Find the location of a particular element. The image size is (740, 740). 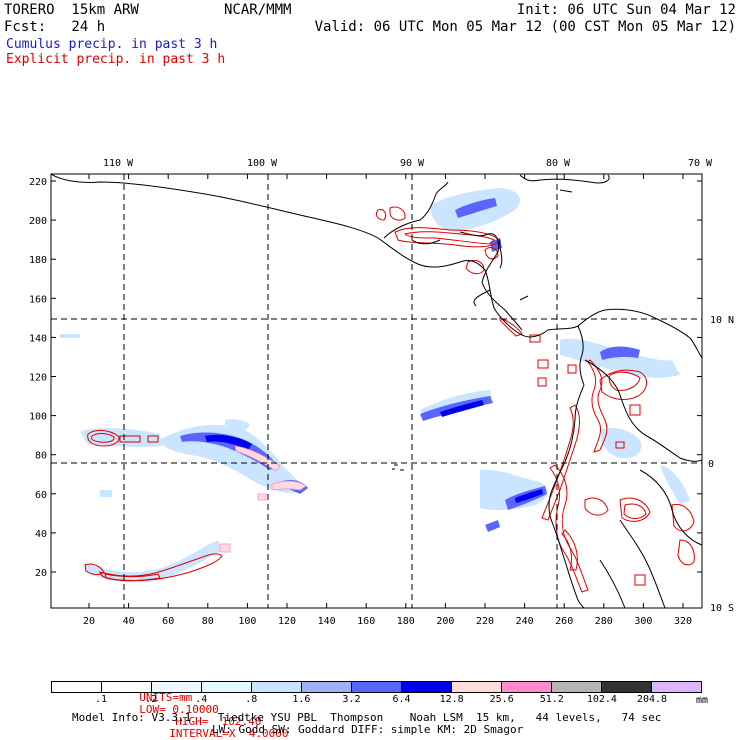

contours-high: HIGH= 102.40 is located at coordinates (218, 721).